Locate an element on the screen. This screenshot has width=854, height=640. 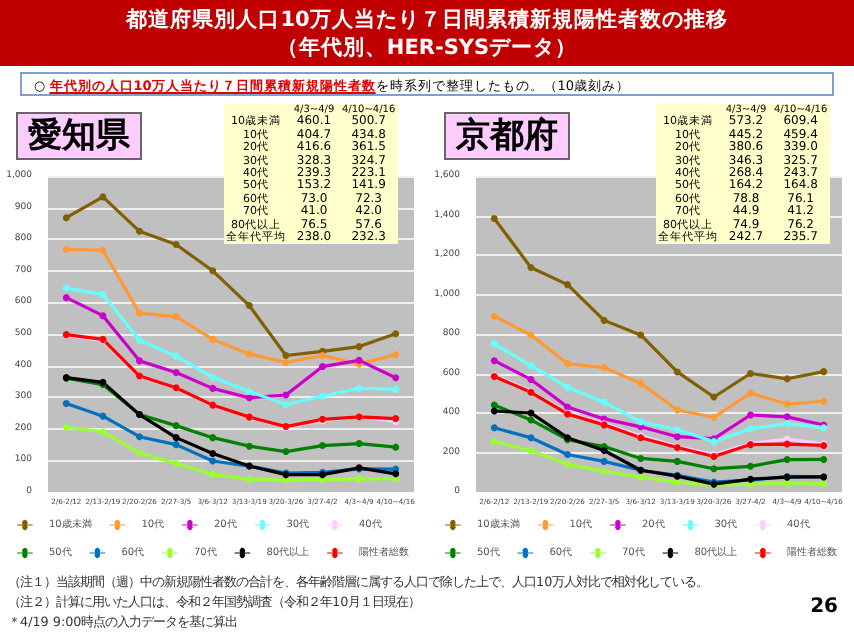
chart-title: 京都府 is located at coordinates (507, 136).